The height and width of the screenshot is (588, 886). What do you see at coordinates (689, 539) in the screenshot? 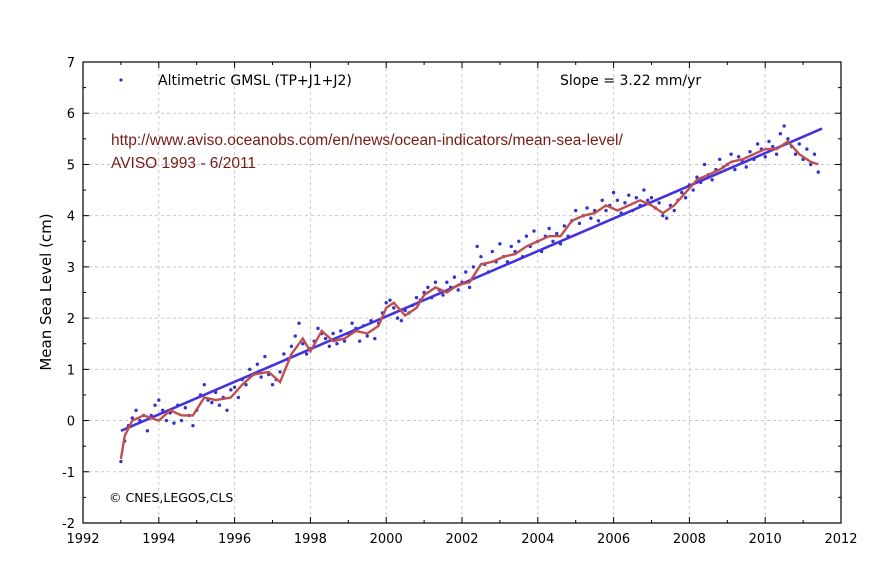
I see `x-tick-label: 2008` at bounding box center [689, 539].